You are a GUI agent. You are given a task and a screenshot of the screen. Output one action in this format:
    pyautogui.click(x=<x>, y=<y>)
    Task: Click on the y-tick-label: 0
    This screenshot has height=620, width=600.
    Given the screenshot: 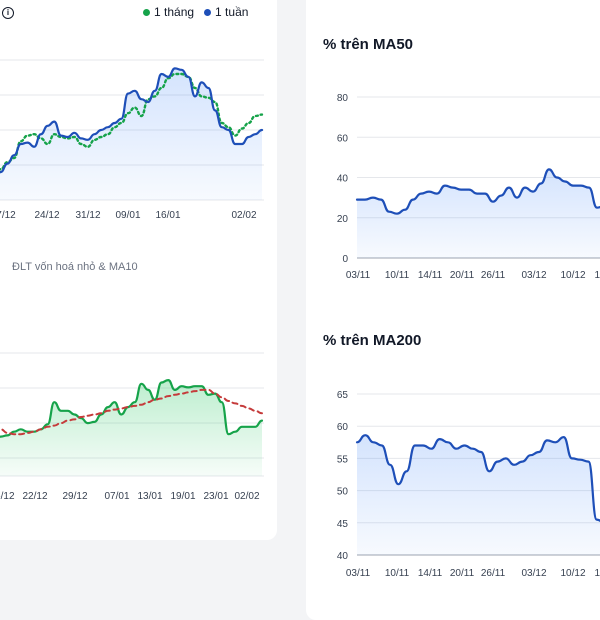 What is the action you would take?
    pyautogui.click(x=345, y=259)
    